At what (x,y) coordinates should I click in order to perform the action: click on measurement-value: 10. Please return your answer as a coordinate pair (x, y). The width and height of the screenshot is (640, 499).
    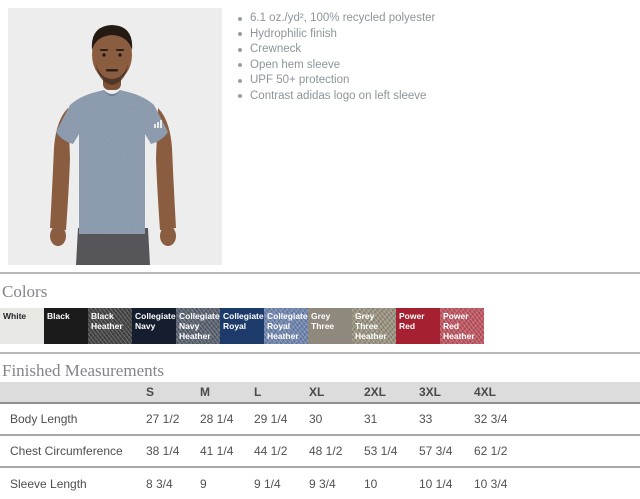
    Looking at the image, I should click on (391, 482).